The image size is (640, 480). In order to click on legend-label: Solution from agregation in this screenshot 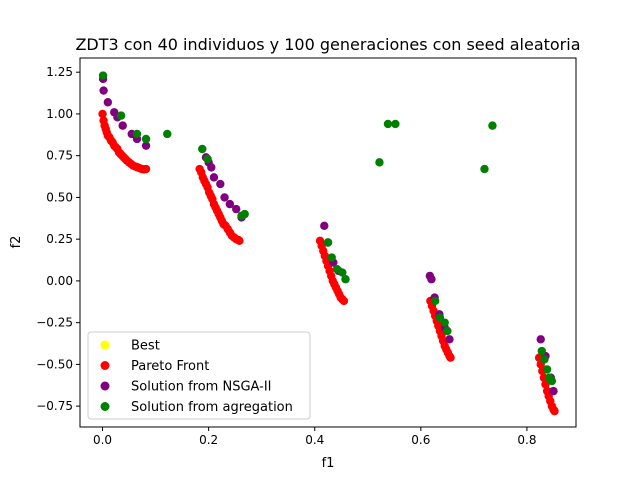, I will do `click(212, 407)`.